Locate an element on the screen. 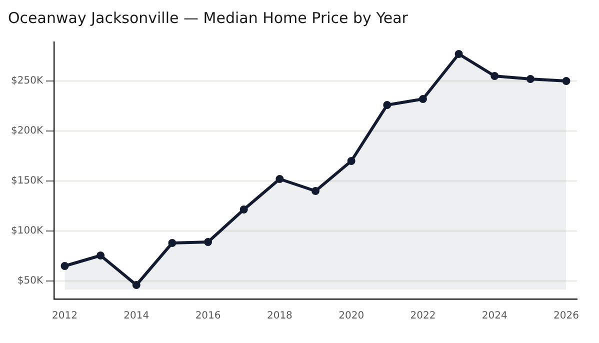  y-tick-label: $50K is located at coordinates (30, 281).